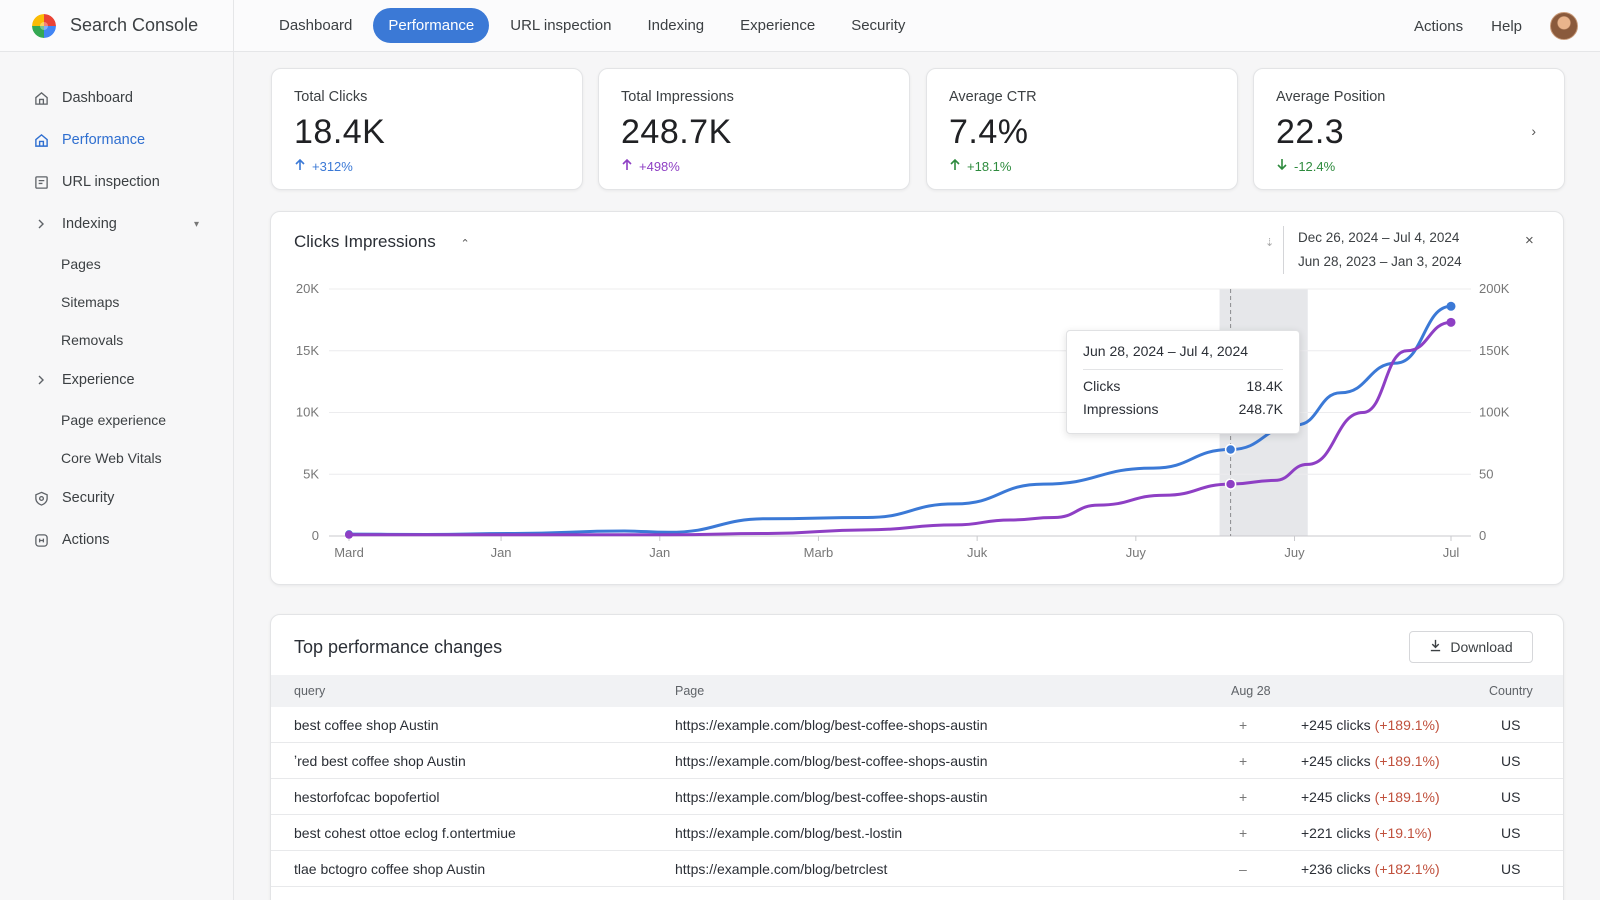  I want to click on sidebar-item-security: Security, so click(116, 498).